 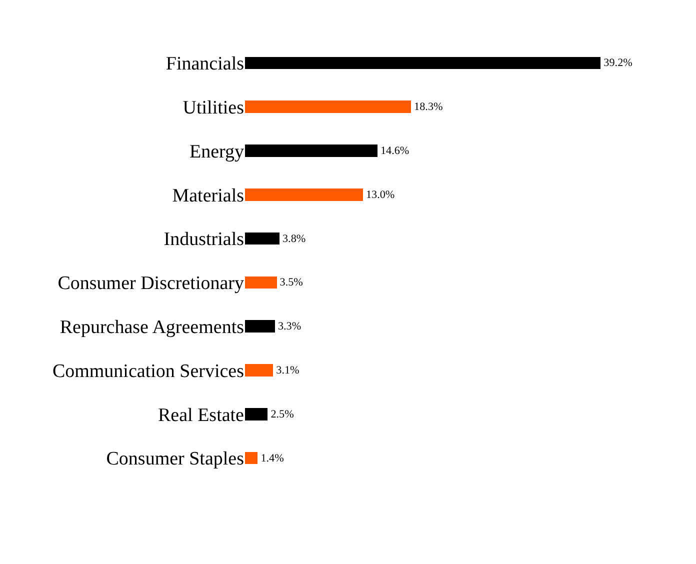 I want to click on y-tick-label: Utilities, so click(x=213, y=108).